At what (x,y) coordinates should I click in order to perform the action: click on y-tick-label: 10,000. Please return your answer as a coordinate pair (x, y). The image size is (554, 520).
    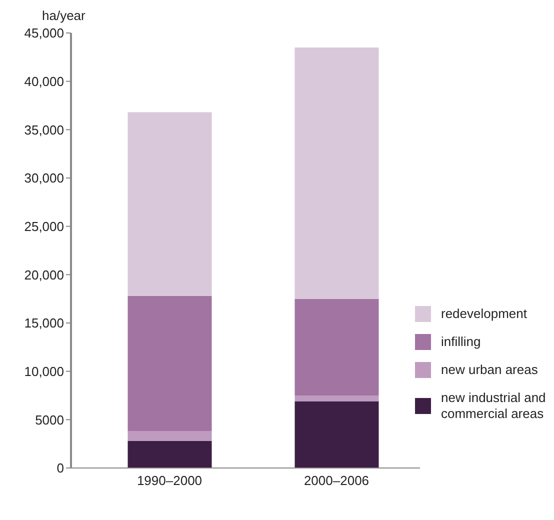
    Looking at the image, I should click on (44, 371).